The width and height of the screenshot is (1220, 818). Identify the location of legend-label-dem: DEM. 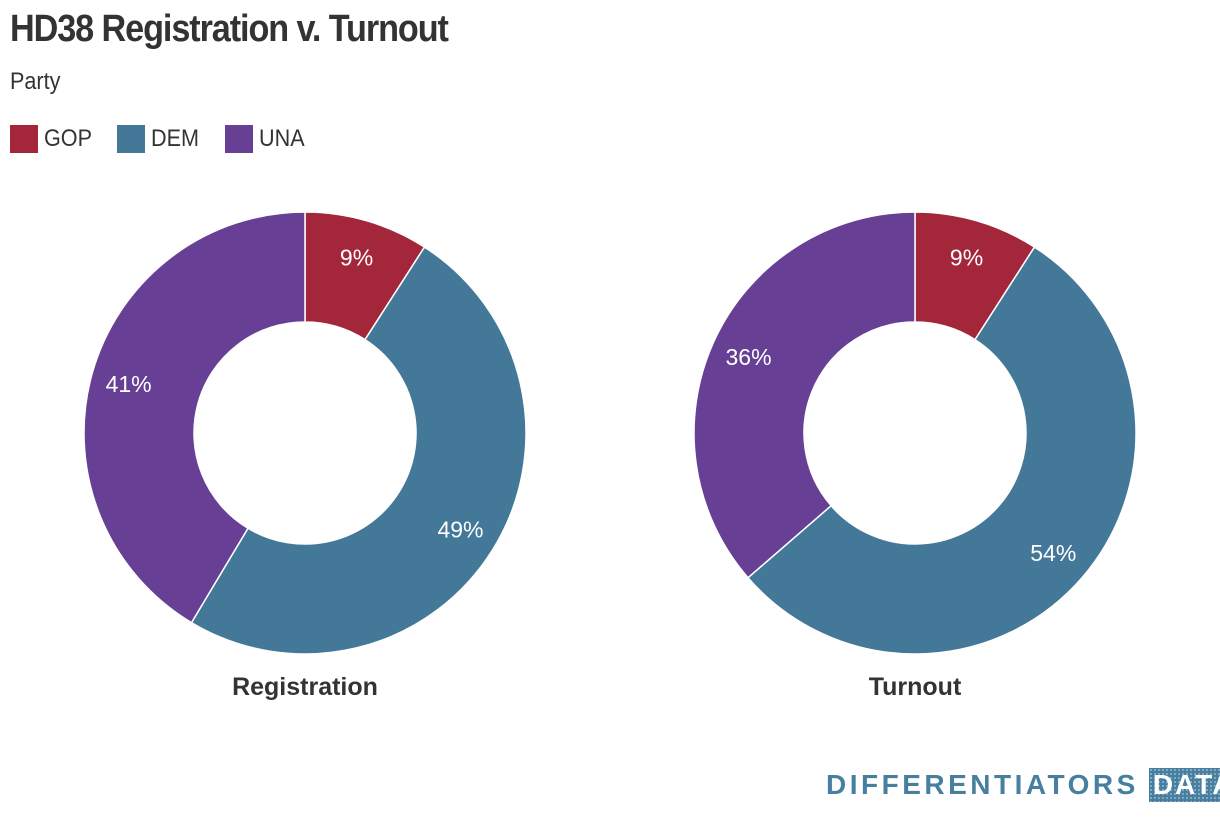
(175, 138).